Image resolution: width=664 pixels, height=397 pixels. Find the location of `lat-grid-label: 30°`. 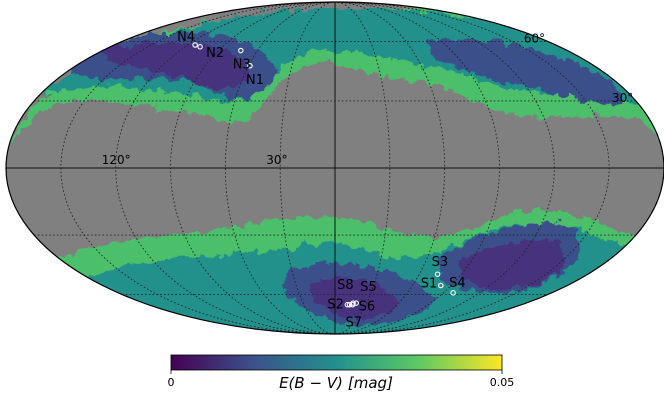

lat-grid-label: 30° is located at coordinates (622, 98).